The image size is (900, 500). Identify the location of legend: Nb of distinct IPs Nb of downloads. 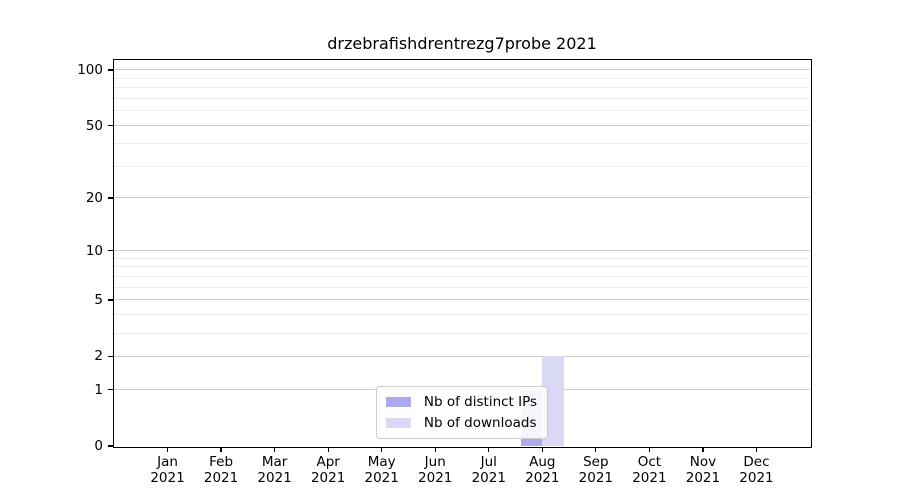
(462, 412).